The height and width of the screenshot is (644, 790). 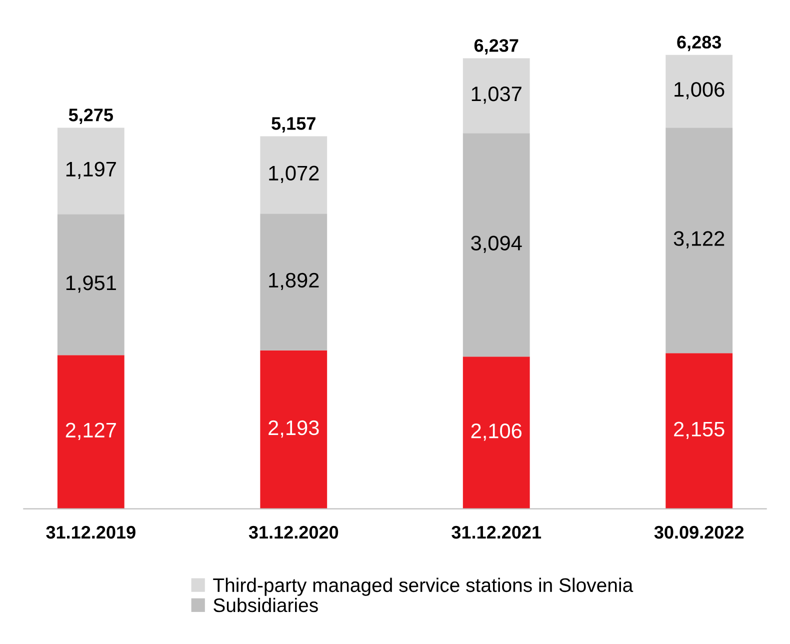 I want to click on data-label: 1,892, so click(x=294, y=281).